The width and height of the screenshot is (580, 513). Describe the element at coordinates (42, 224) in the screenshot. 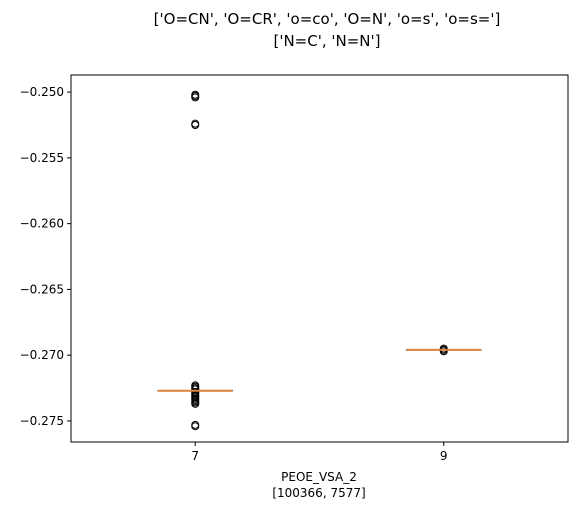

I see `y-tick-label: −0.260` at that location.